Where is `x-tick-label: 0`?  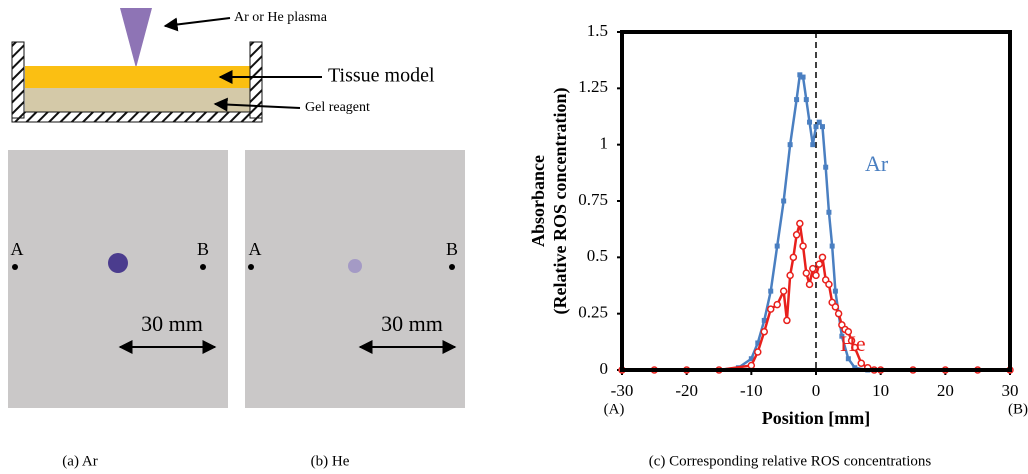
x-tick-label: 0 is located at coordinates (816, 390).